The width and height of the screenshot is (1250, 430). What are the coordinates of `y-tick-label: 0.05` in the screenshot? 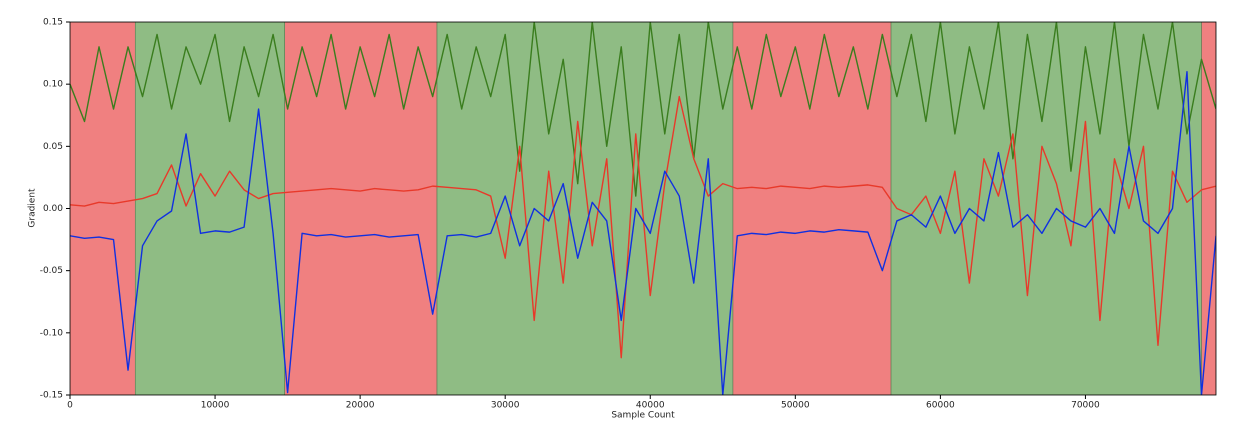 It's located at (53, 147).